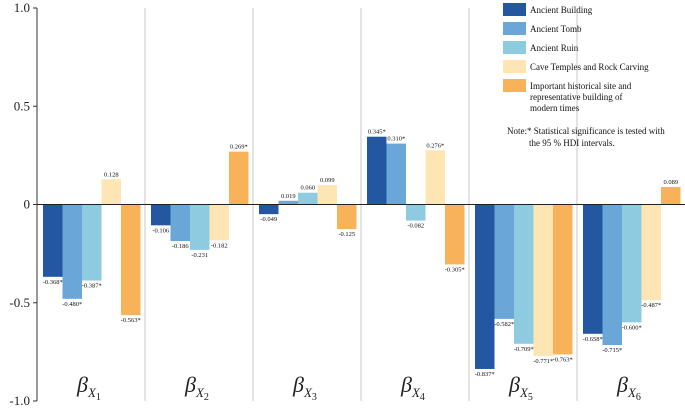 This screenshot has height=409, width=685. What do you see at coordinates (556, 29) in the screenshot?
I see `legend-label: Ancient Tomb` at bounding box center [556, 29].